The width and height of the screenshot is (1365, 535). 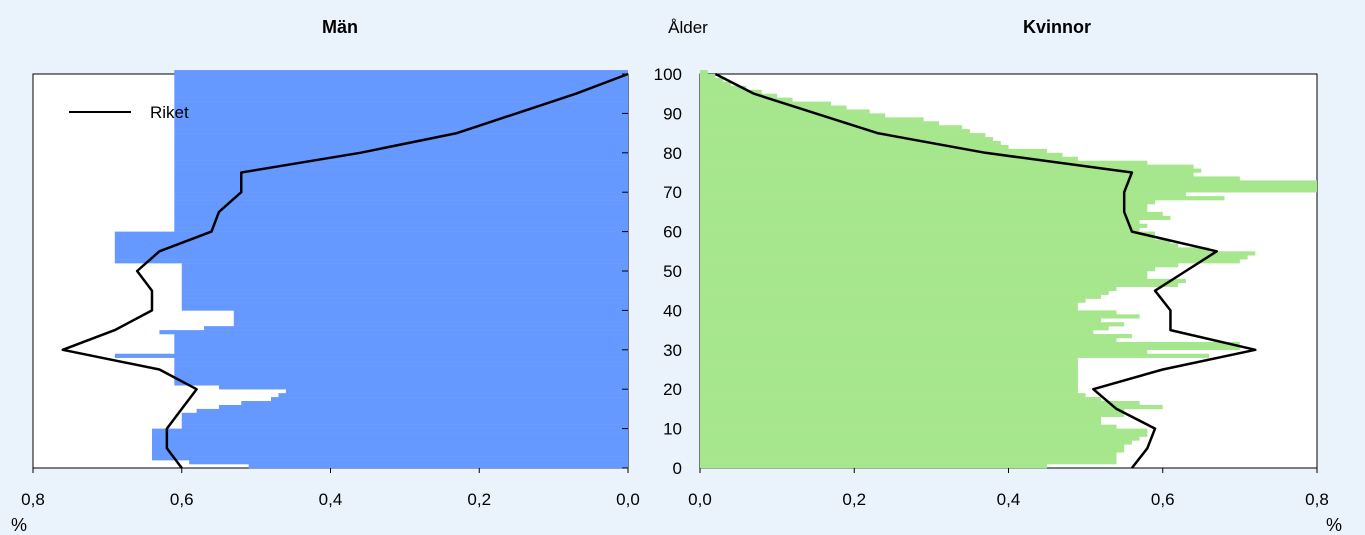 What do you see at coordinates (854, 499) in the screenshot?
I see `women-x-tick-label: 0,2` at bounding box center [854, 499].